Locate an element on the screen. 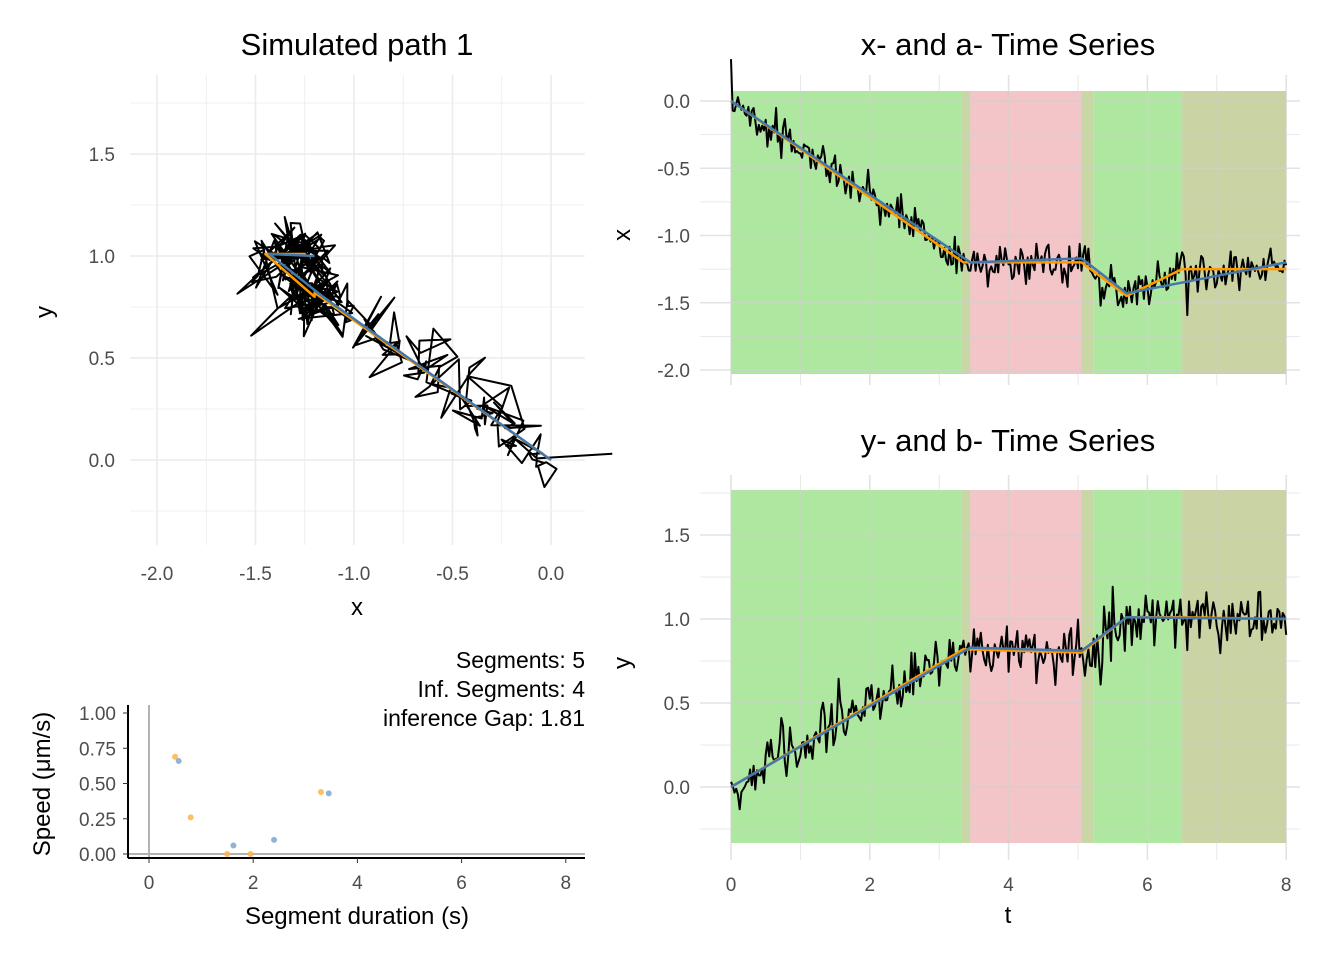  path-plot-ylabel: y is located at coordinates (44, 312).